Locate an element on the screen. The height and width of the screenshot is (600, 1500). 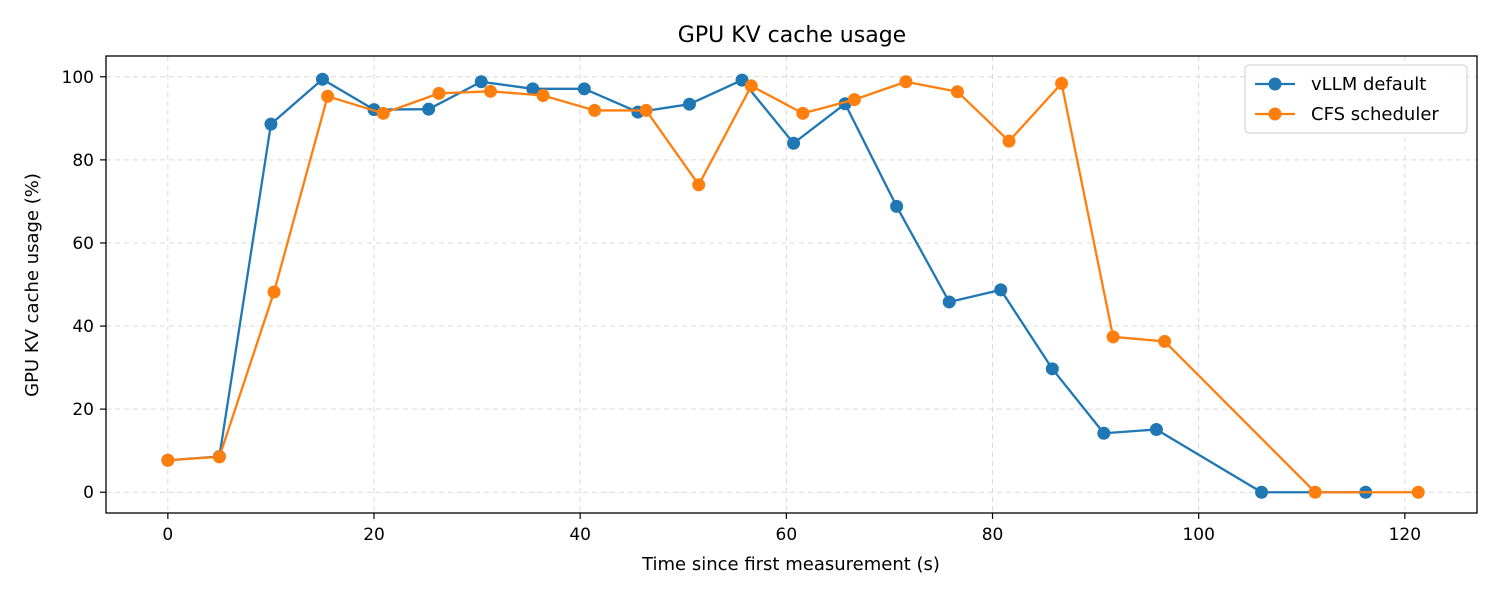
y-axis-label: GPU KV cache usage (%) is located at coordinates (32, 285).